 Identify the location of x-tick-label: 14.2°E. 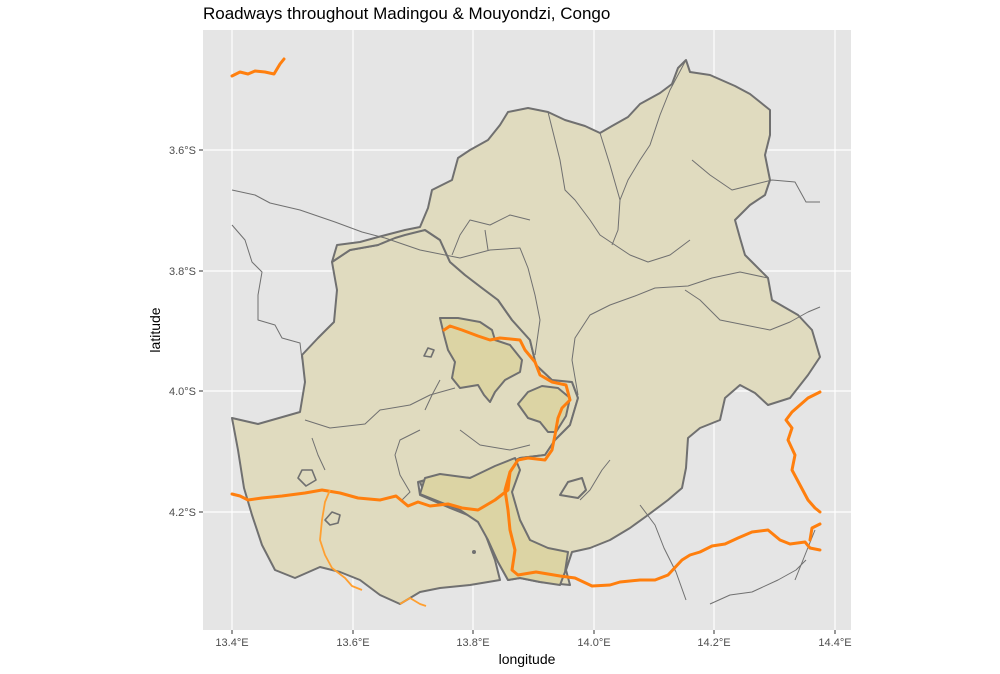
(713, 643).